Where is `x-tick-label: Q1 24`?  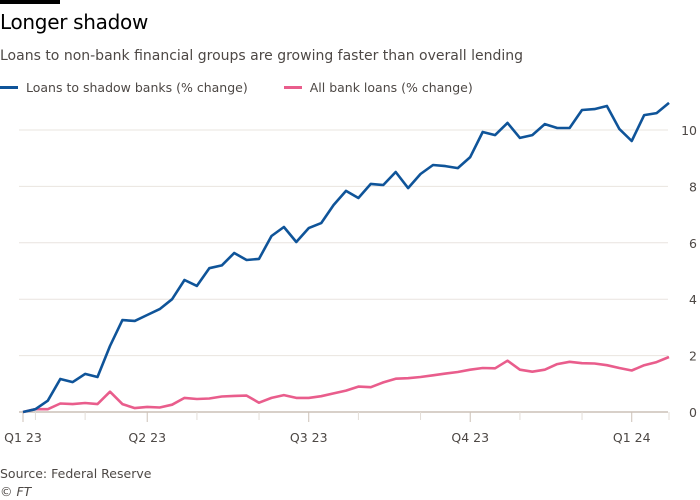
x-tick-label: Q1 24 is located at coordinates (632, 437).